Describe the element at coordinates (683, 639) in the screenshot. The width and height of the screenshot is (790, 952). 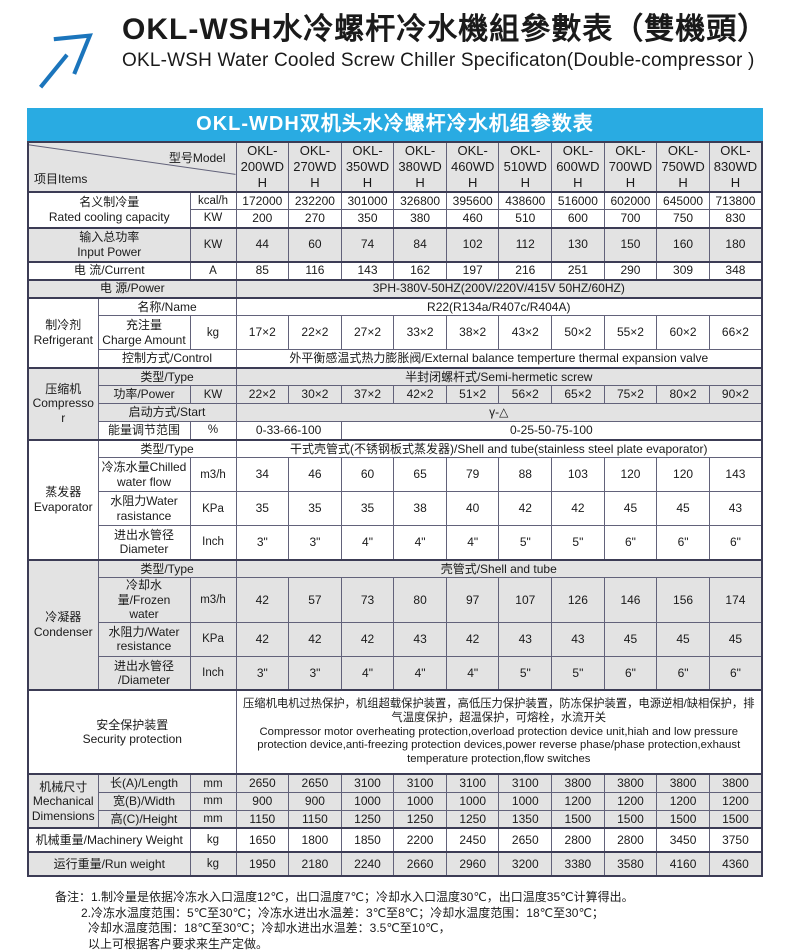
I see `cond-water-resistance-value-cell: 45` at that location.